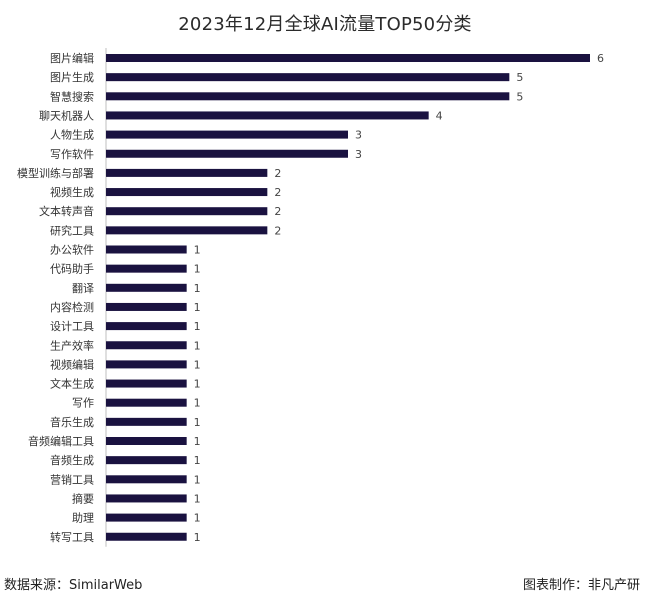 The width and height of the screenshot is (650, 597). Describe the element at coordinates (72, 58) in the screenshot. I see `category-label: 图片编辑` at that location.